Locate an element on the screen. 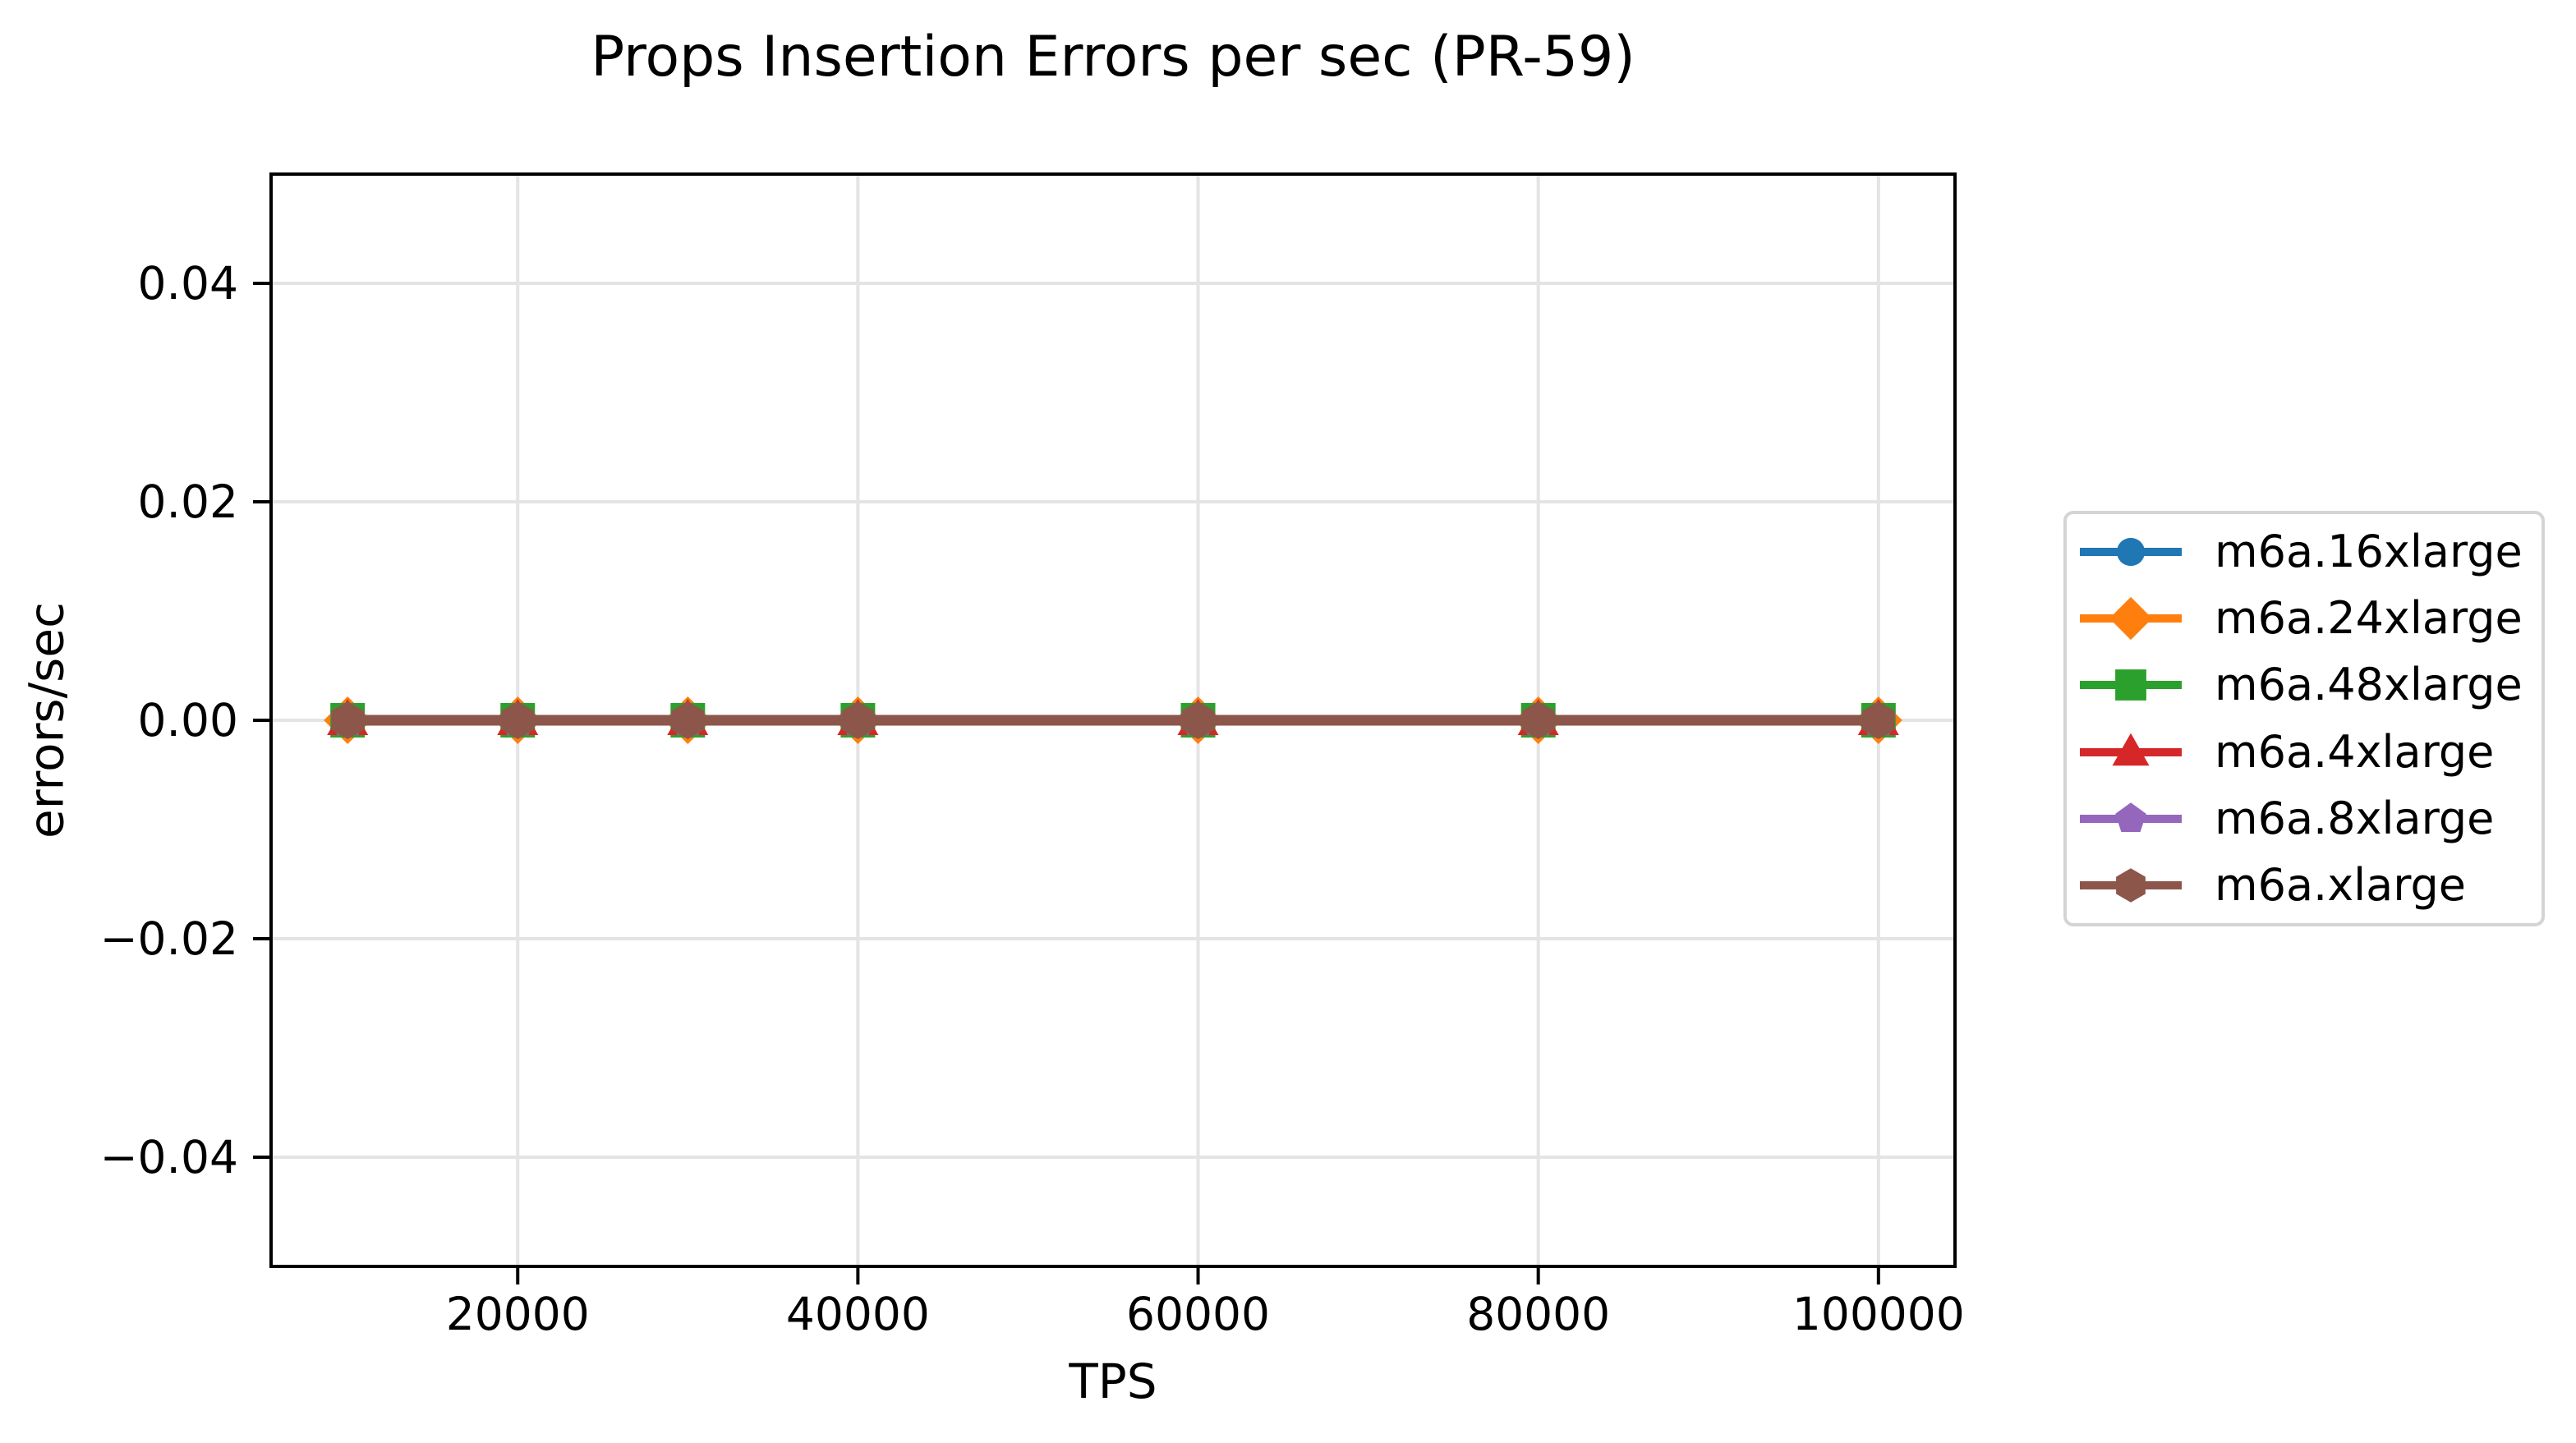 This screenshot has height=1443, width=2576. y-tick-label: 0.00 is located at coordinates (187, 720).